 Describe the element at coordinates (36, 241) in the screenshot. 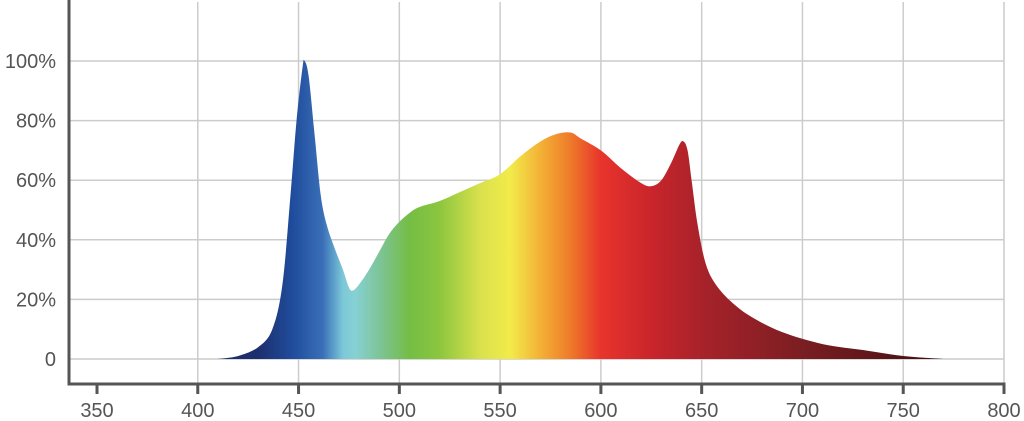

I see `y-tick-label: 40%` at that location.